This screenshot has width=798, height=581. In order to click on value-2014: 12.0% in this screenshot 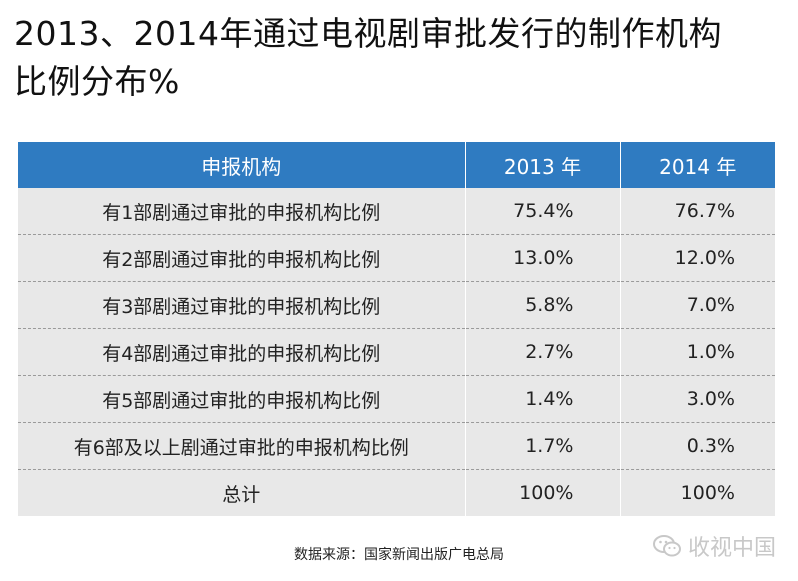, I will do `click(697, 258)`.